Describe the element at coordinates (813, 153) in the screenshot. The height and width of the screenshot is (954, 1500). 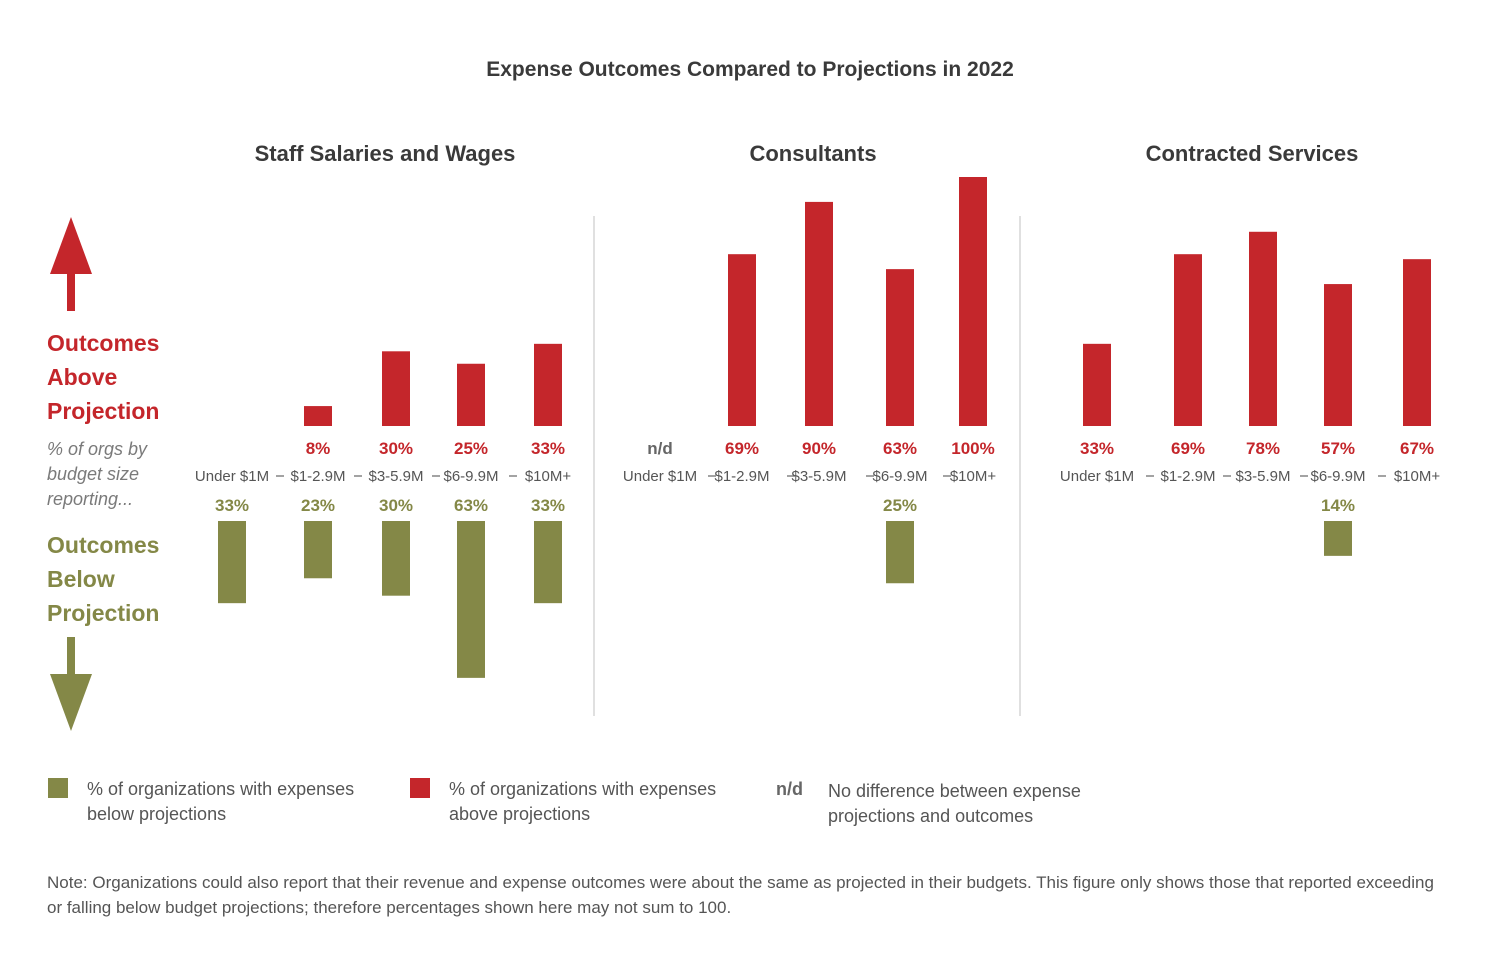
I see `panel-title-consultants: Consultants` at that location.